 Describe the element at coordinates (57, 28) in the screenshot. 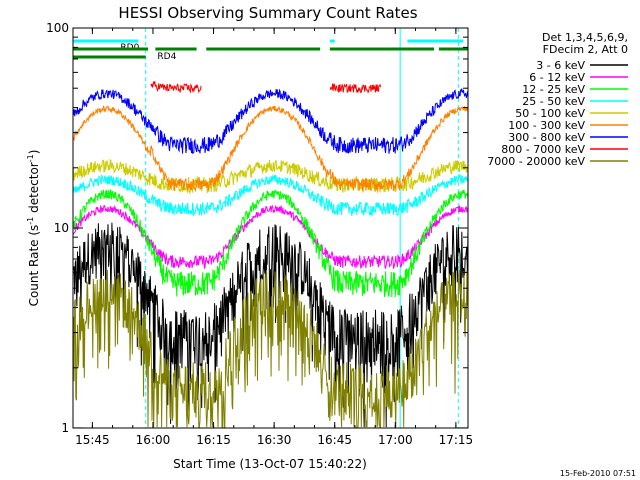

I see `y-tick-label-2: 100` at that location.